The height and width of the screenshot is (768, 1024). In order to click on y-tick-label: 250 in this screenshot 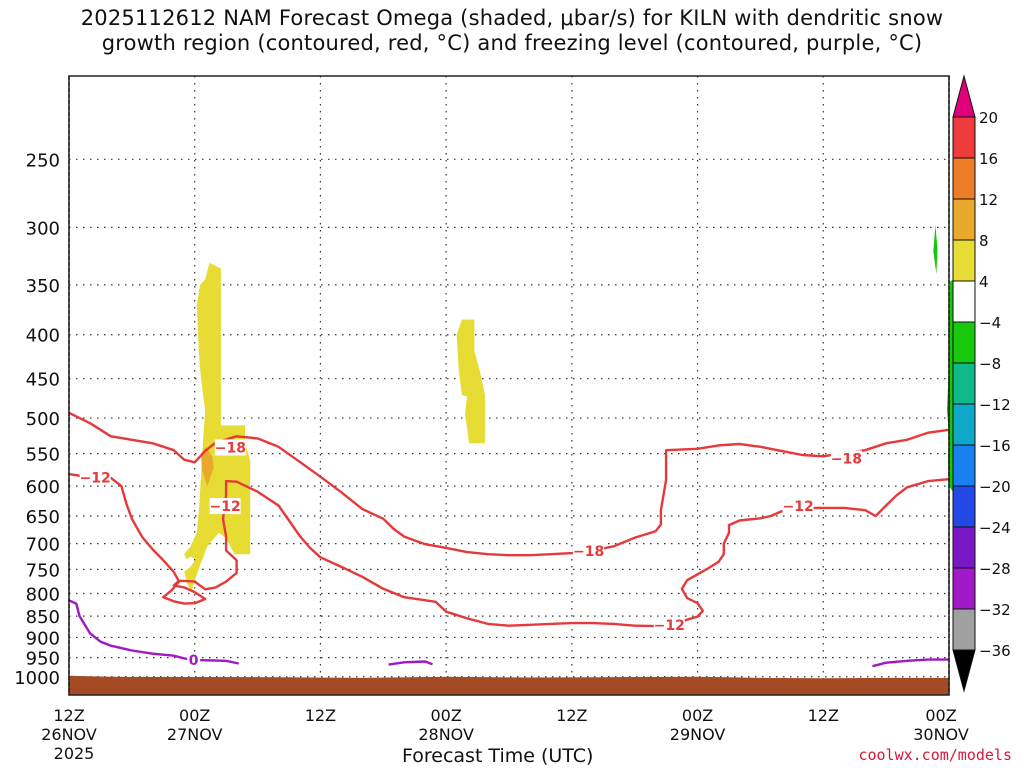, I will do `click(43, 160)`.